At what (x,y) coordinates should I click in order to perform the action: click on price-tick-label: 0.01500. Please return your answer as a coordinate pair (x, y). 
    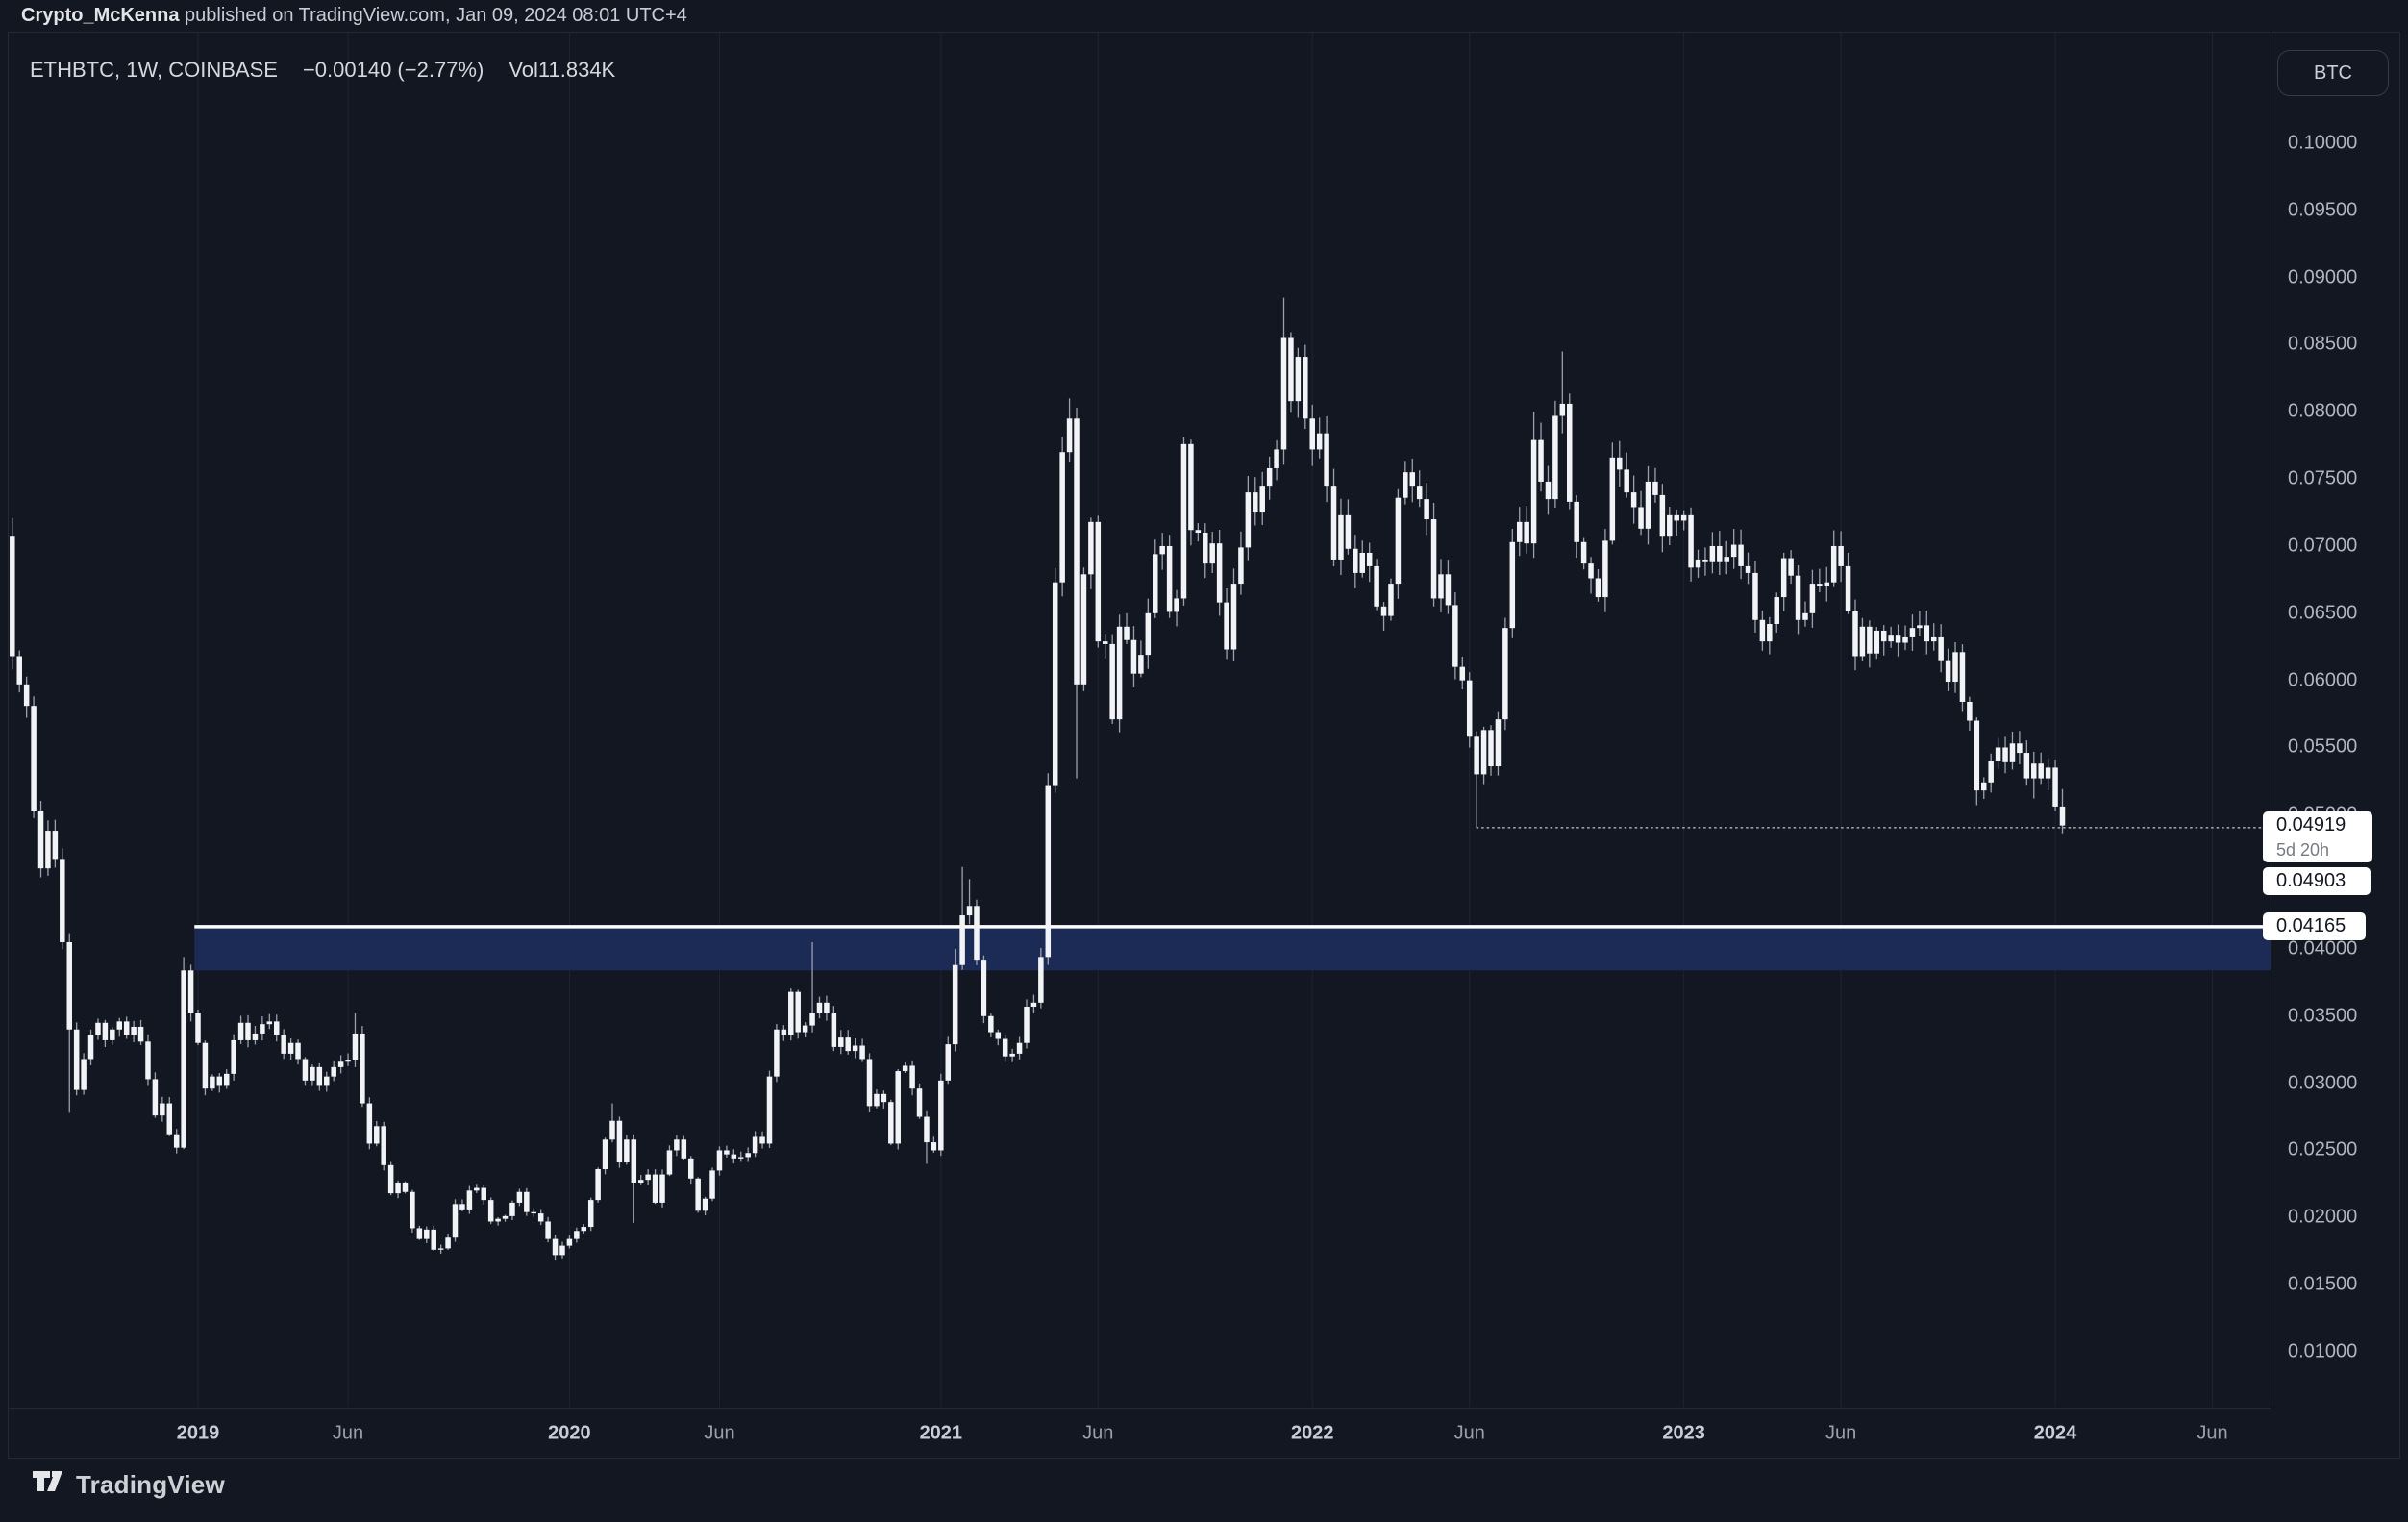
    Looking at the image, I should click on (2323, 1284).